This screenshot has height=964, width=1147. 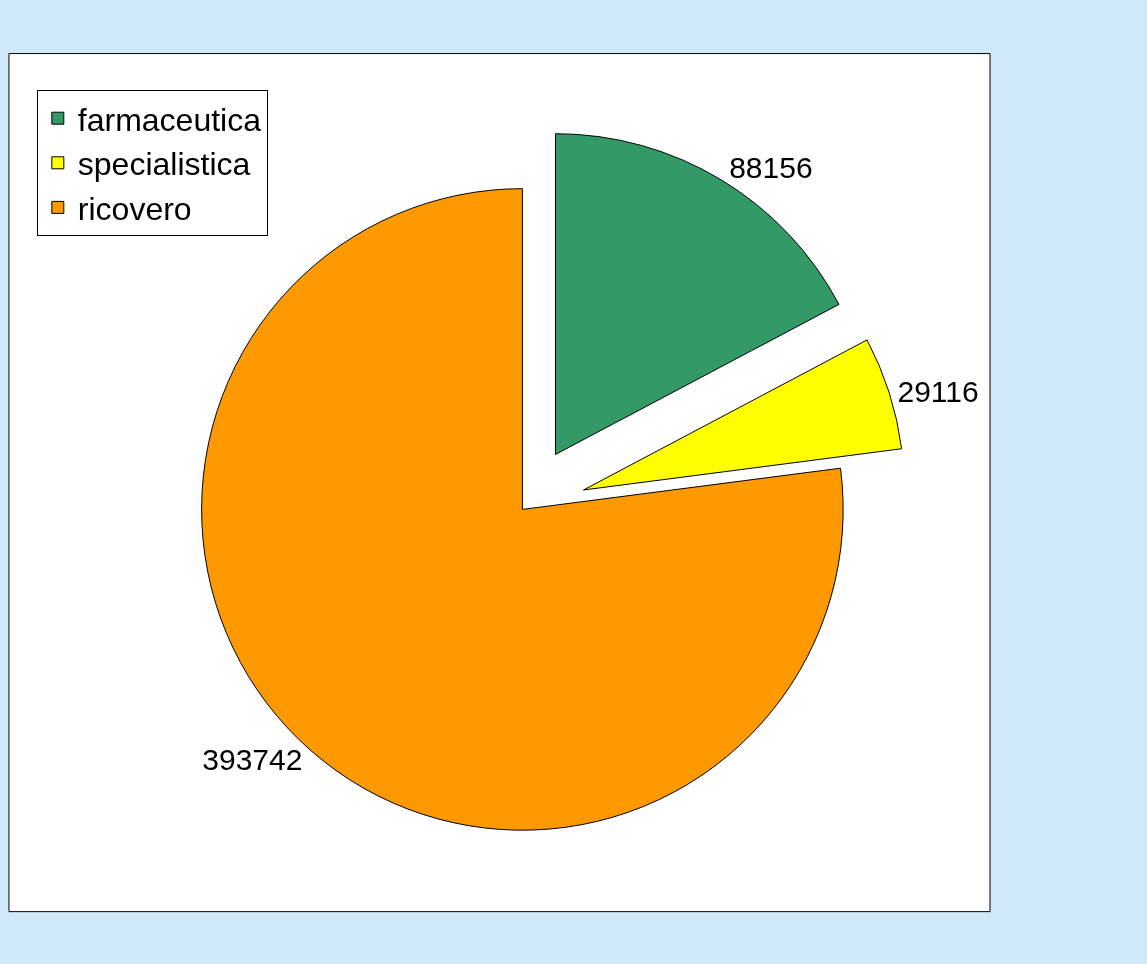 I want to click on legend-label: farmaceutica, so click(x=169, y=119).